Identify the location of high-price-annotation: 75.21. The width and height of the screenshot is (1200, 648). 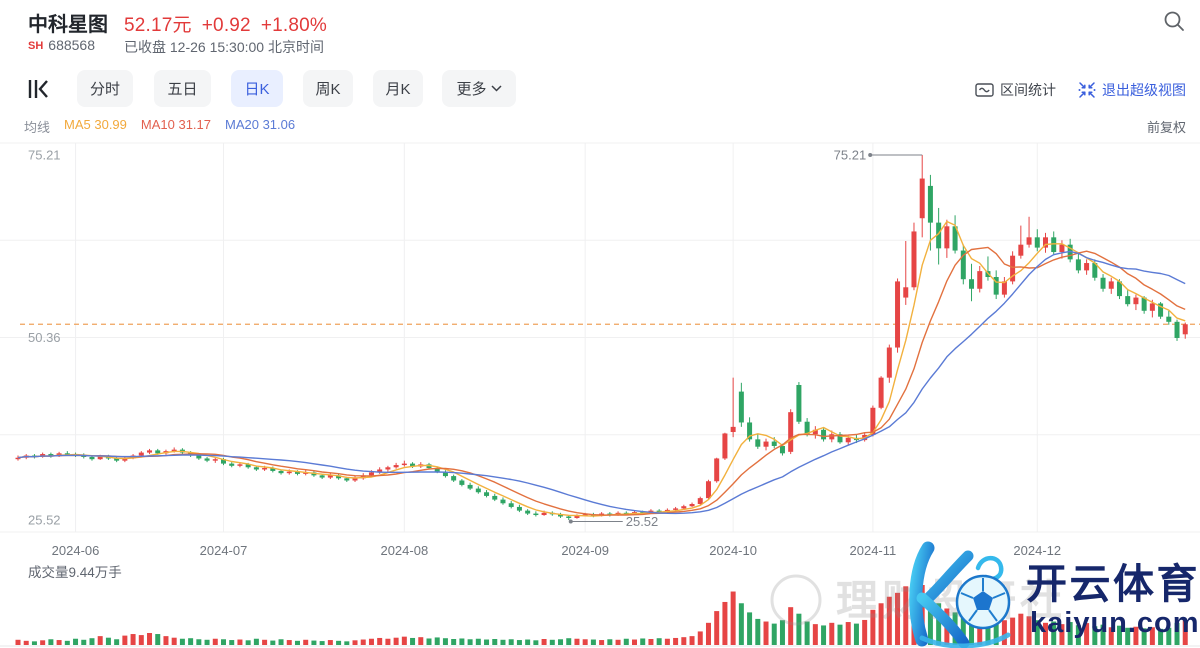
(850, 154).